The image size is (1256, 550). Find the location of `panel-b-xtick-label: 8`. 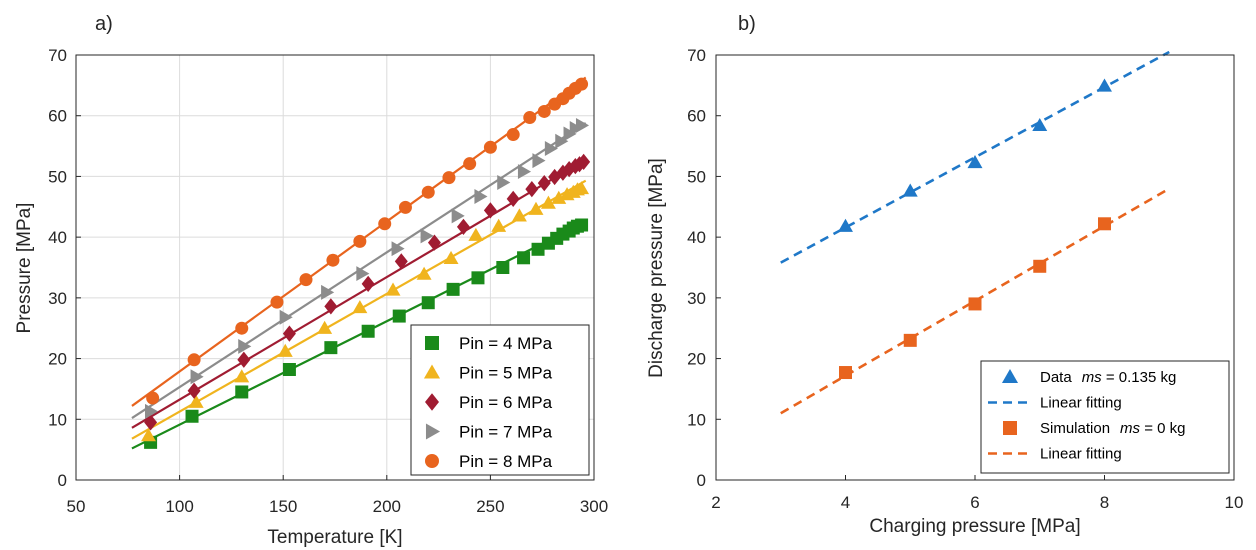

panel-b-xtick-label: 8 is located at coordinates (1104, 502).